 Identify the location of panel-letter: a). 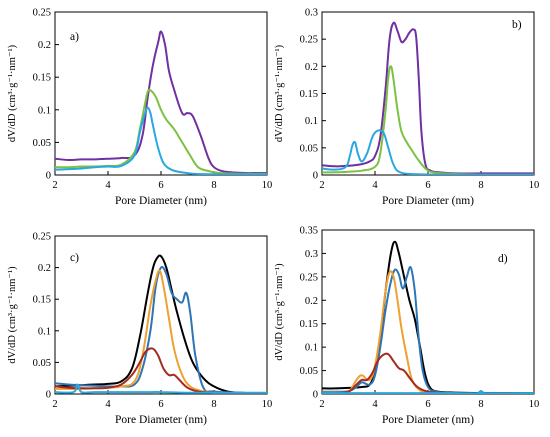
(74, 37).